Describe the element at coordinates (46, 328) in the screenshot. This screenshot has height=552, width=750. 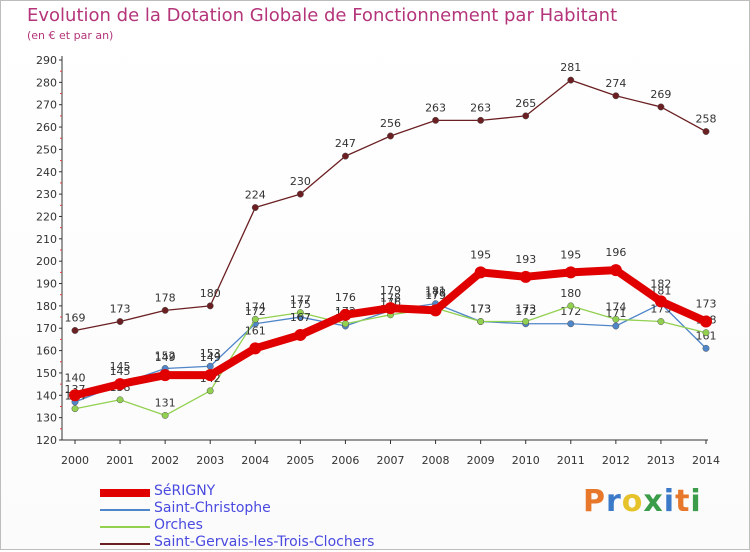
I see `y-tick-label: 170` at that location.